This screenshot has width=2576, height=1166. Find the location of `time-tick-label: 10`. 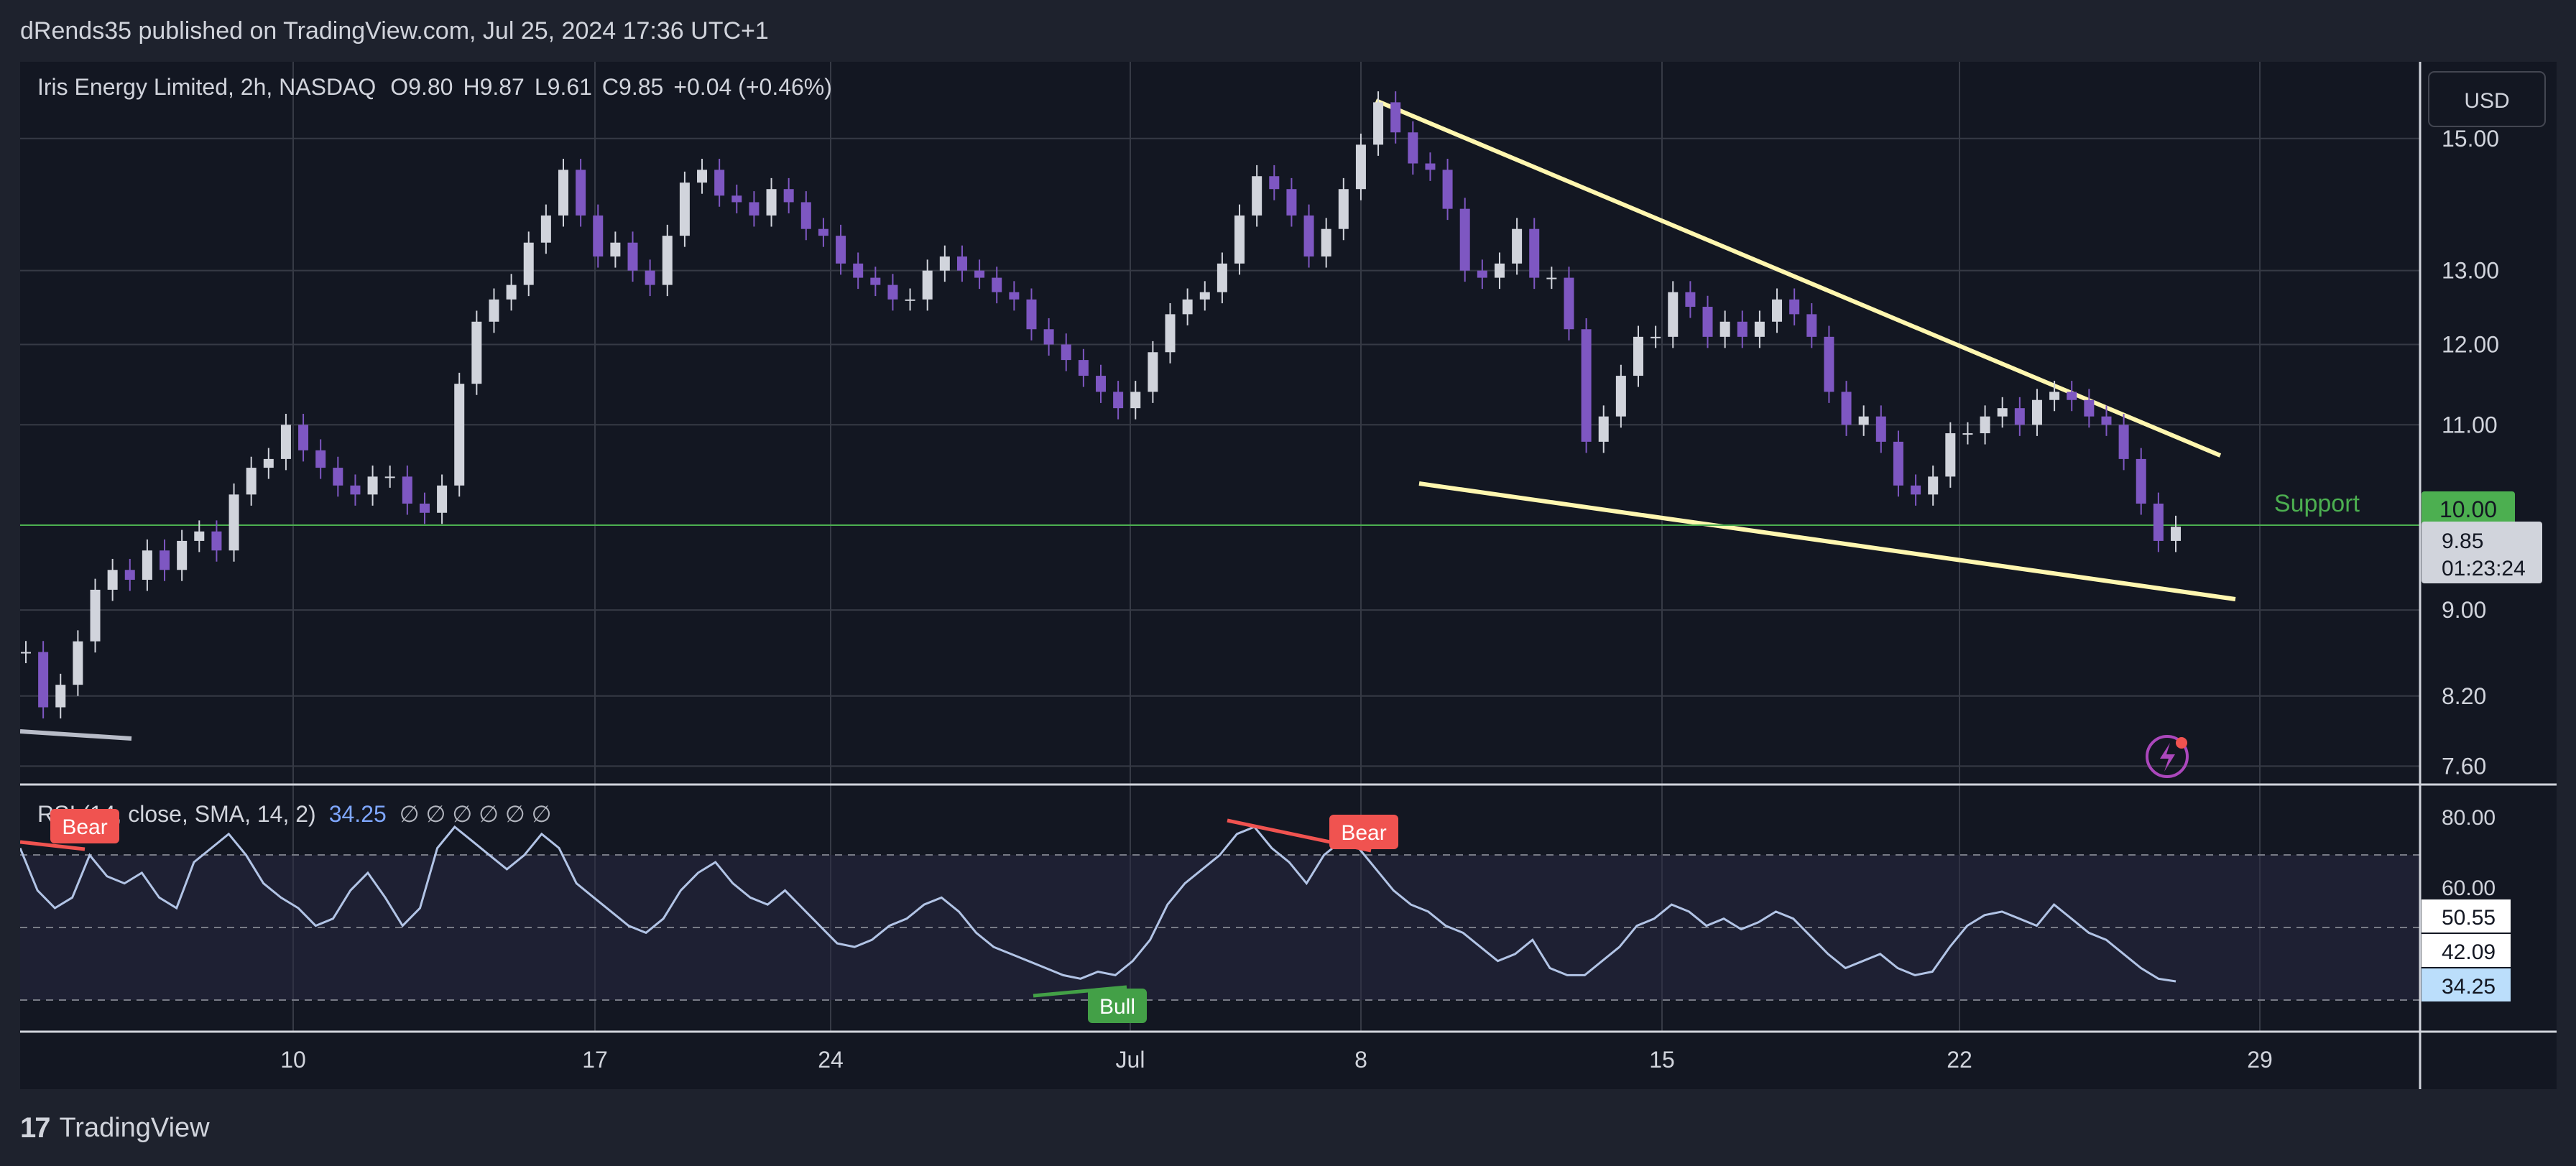

time-tick-label: 10 is located at coordinates (293, 1060).